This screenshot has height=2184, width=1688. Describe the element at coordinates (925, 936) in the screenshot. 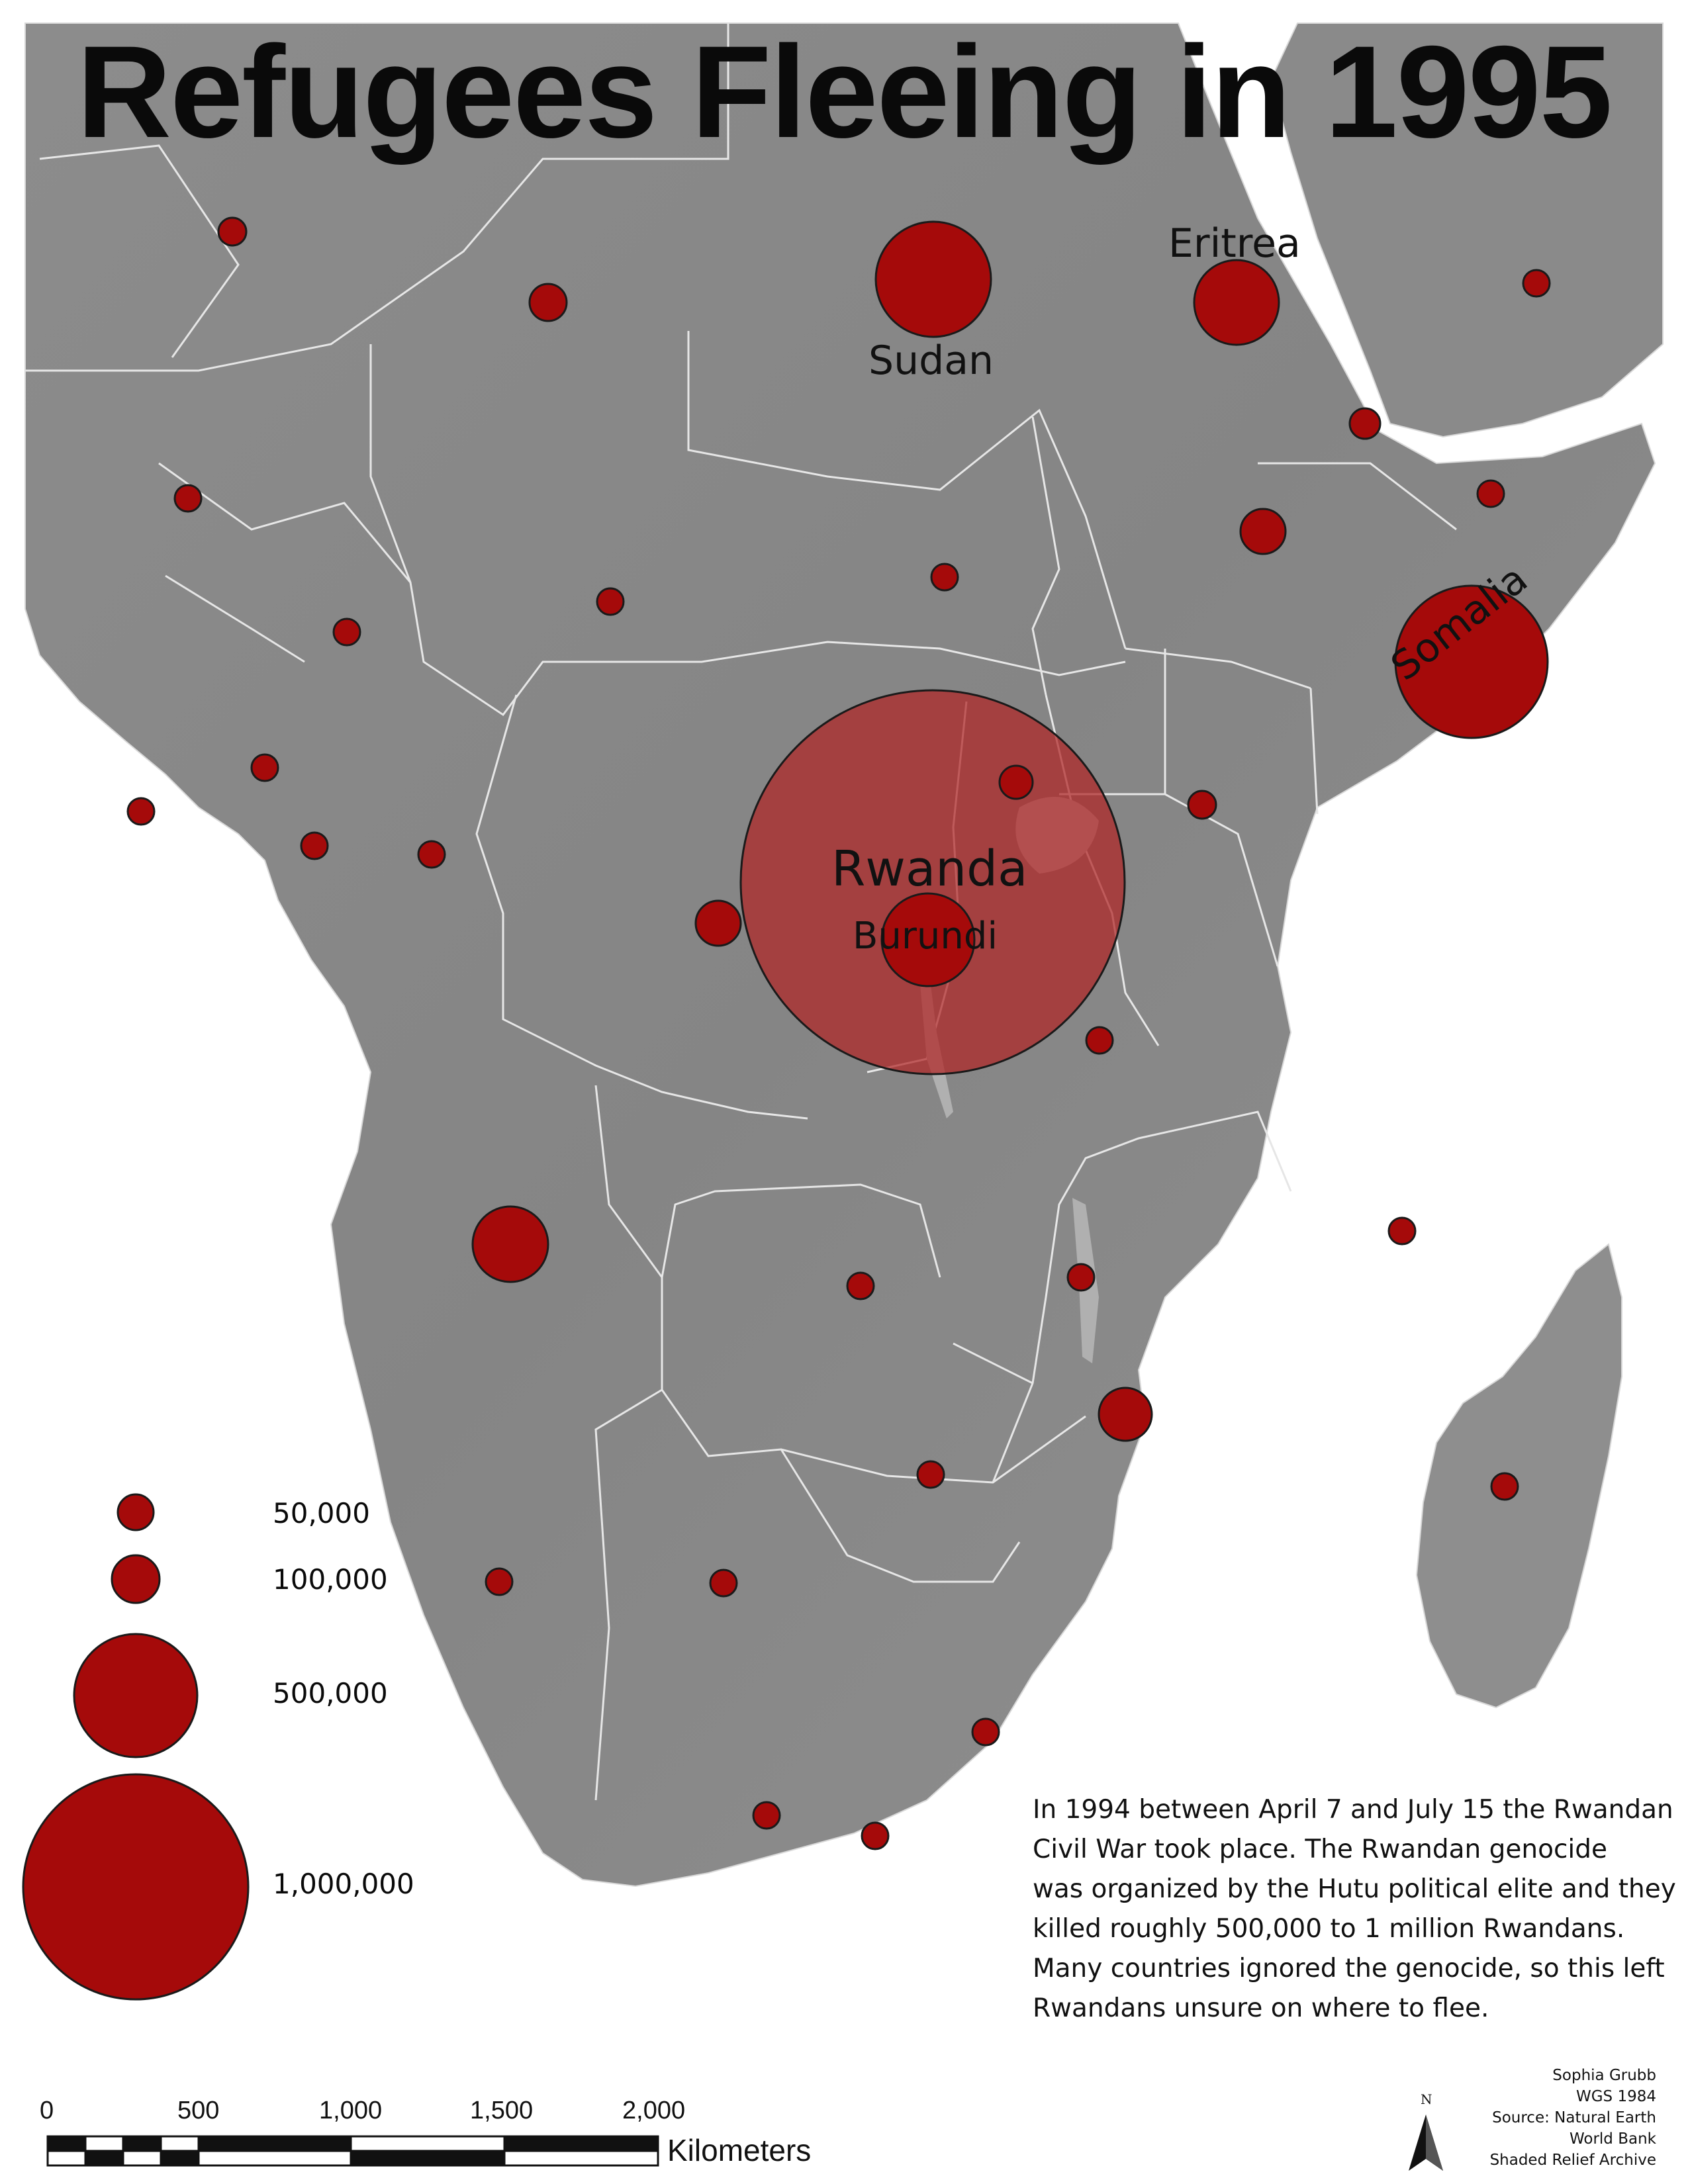

I see `label-burundi: Burundi` at that location.